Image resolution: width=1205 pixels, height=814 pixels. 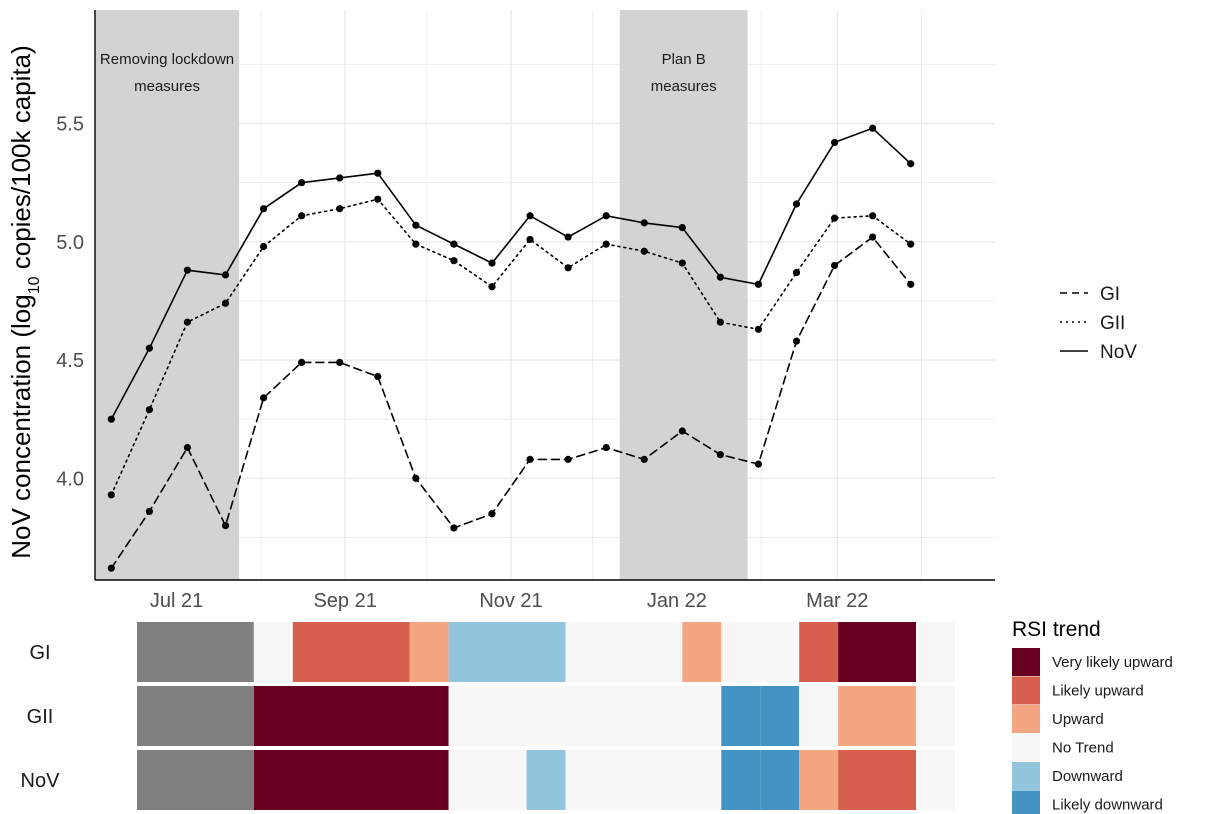 I want to click on x-tick-labels: Jul 21 Sep 21 Nov 21 Jan 22 Mar 22, so click(x=509, y=601).